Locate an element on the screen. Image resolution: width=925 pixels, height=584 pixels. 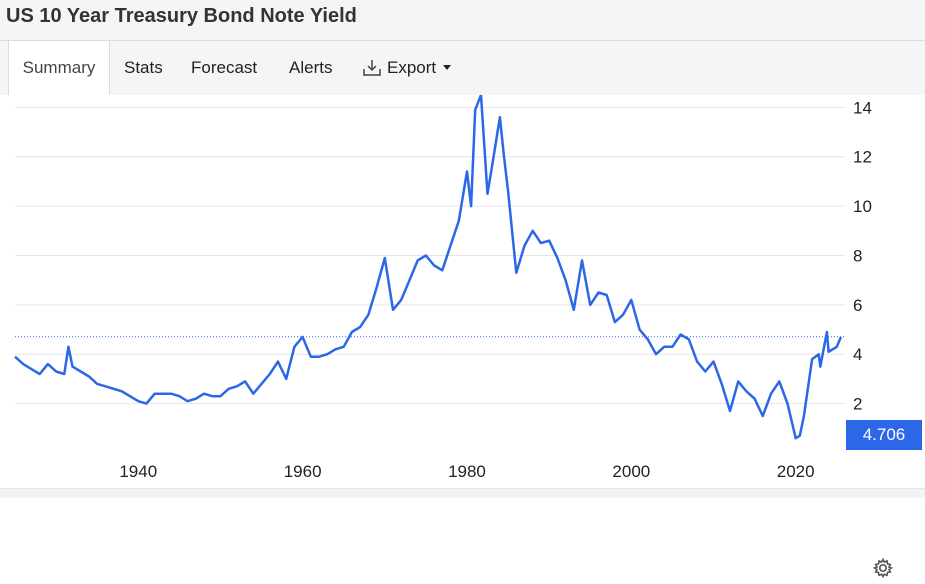
x-tick-label: 1940 is located at coordinates (138, 471).